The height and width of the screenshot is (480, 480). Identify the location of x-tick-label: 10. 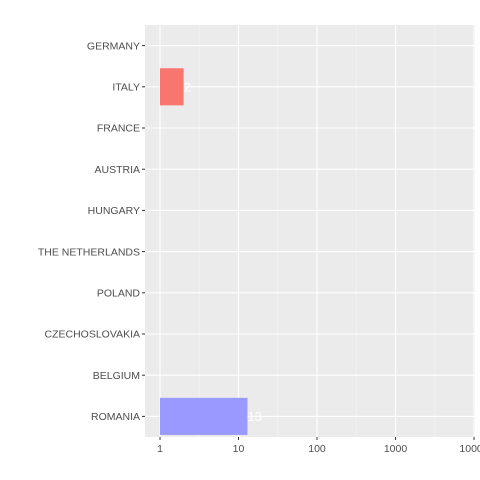
(239, 449).